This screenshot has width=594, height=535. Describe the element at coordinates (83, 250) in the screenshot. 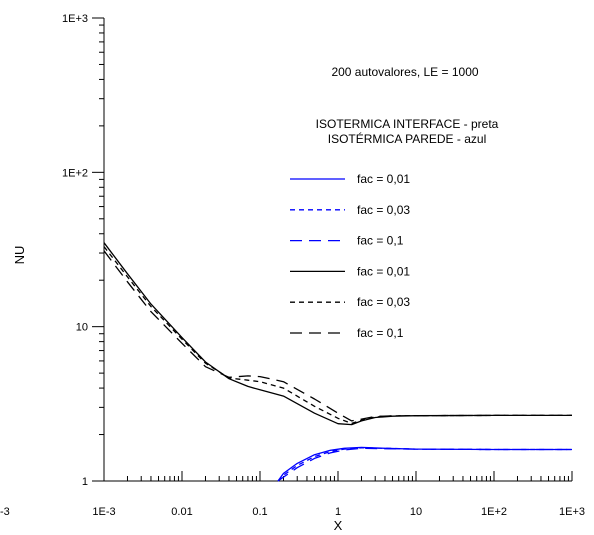

I see `y-axis-ticks: 1 10 1E+2 1E+3` at that location.